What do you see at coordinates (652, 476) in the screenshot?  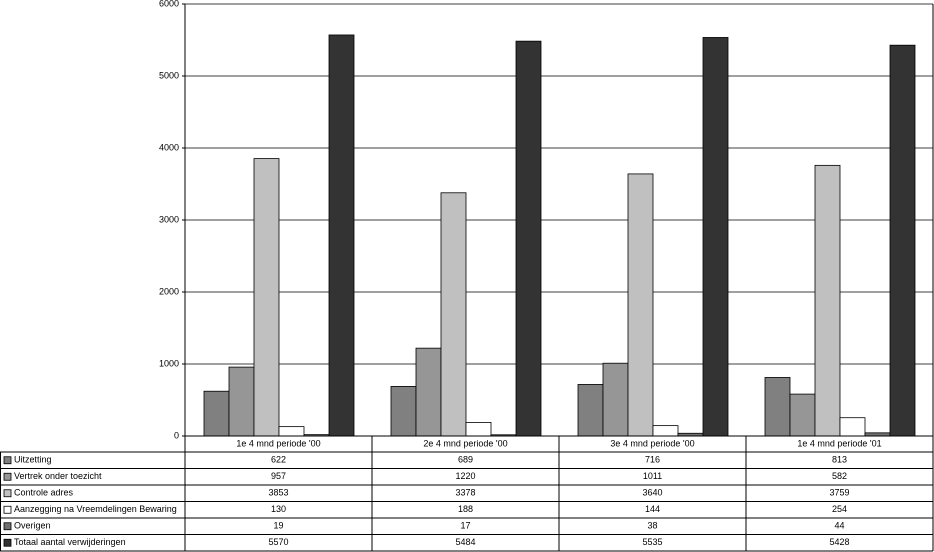 I see `table-value: 1011` at bounding box center [652, 476].